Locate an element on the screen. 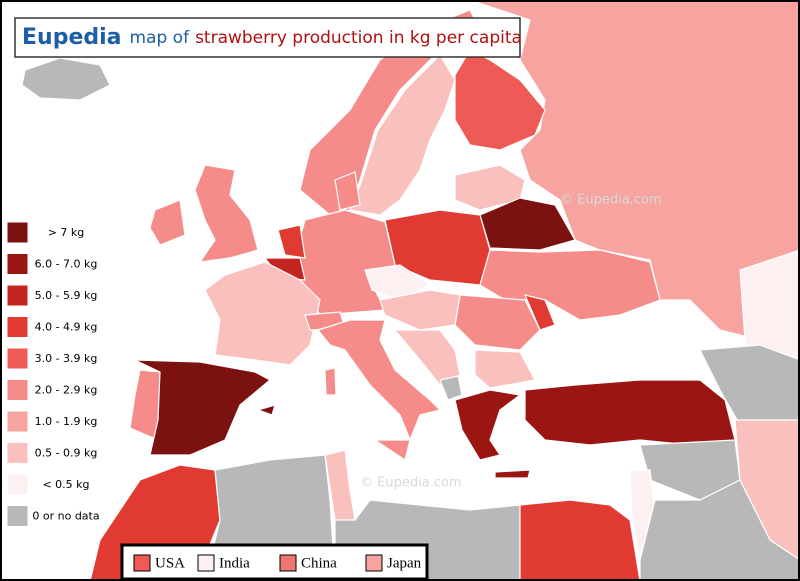 The image size is (800, 581). comparison: USA India China Japan is located at coordinates (277, 563).